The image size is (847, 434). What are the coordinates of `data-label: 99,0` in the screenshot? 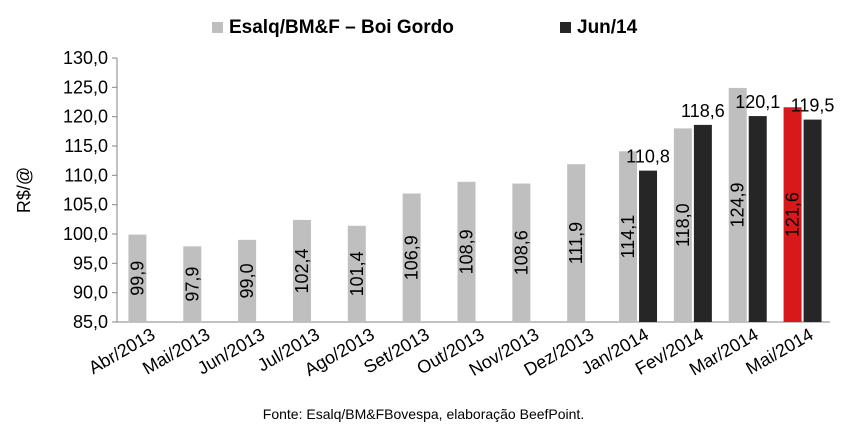 It's located at (247, 280).